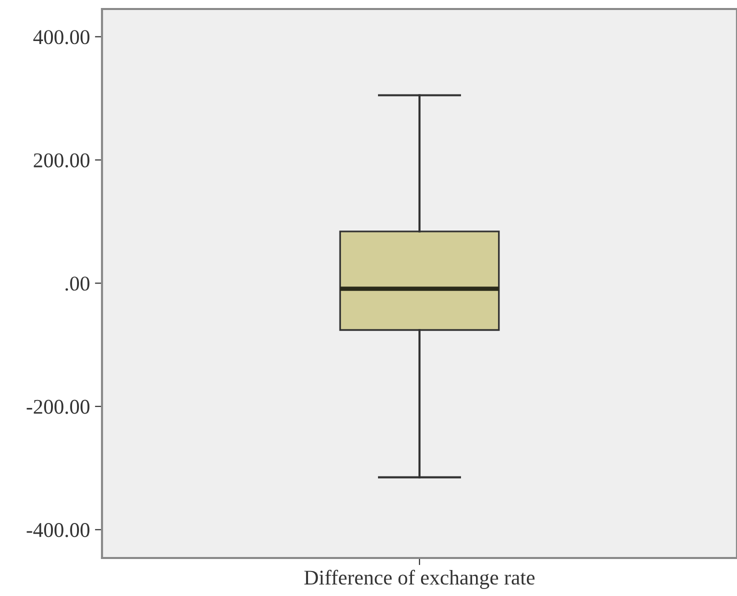 This screenshot has width=737, height=596. I want to click on y-tick-label: -400.00, so click(58, 530).